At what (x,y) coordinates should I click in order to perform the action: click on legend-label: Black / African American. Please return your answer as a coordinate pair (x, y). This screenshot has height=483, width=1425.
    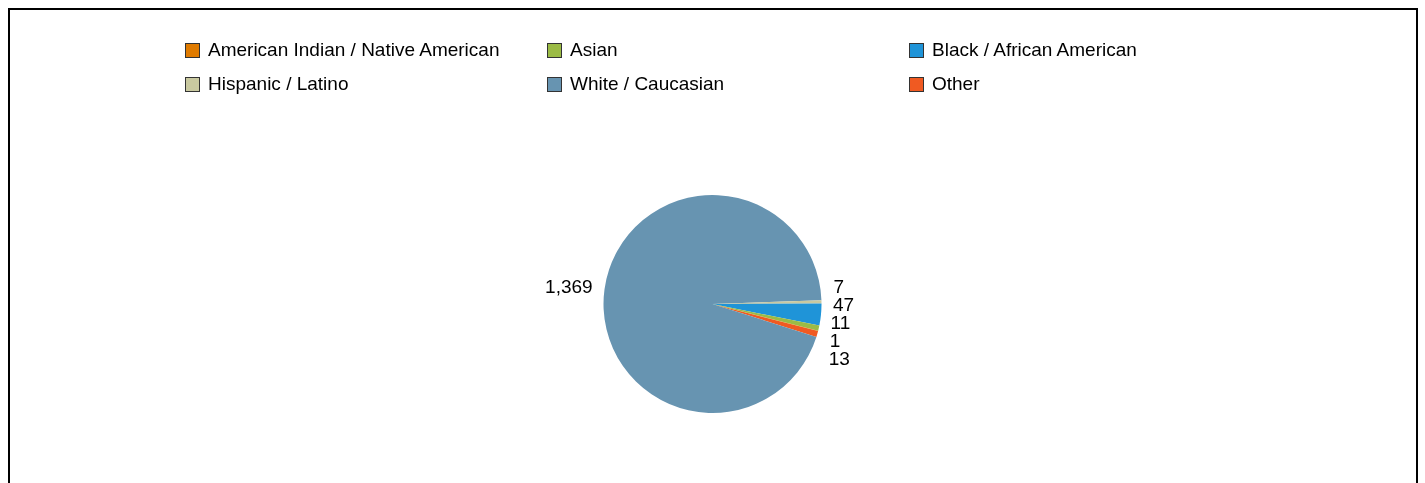
    Looking at the image, I should click on (1034, 50).